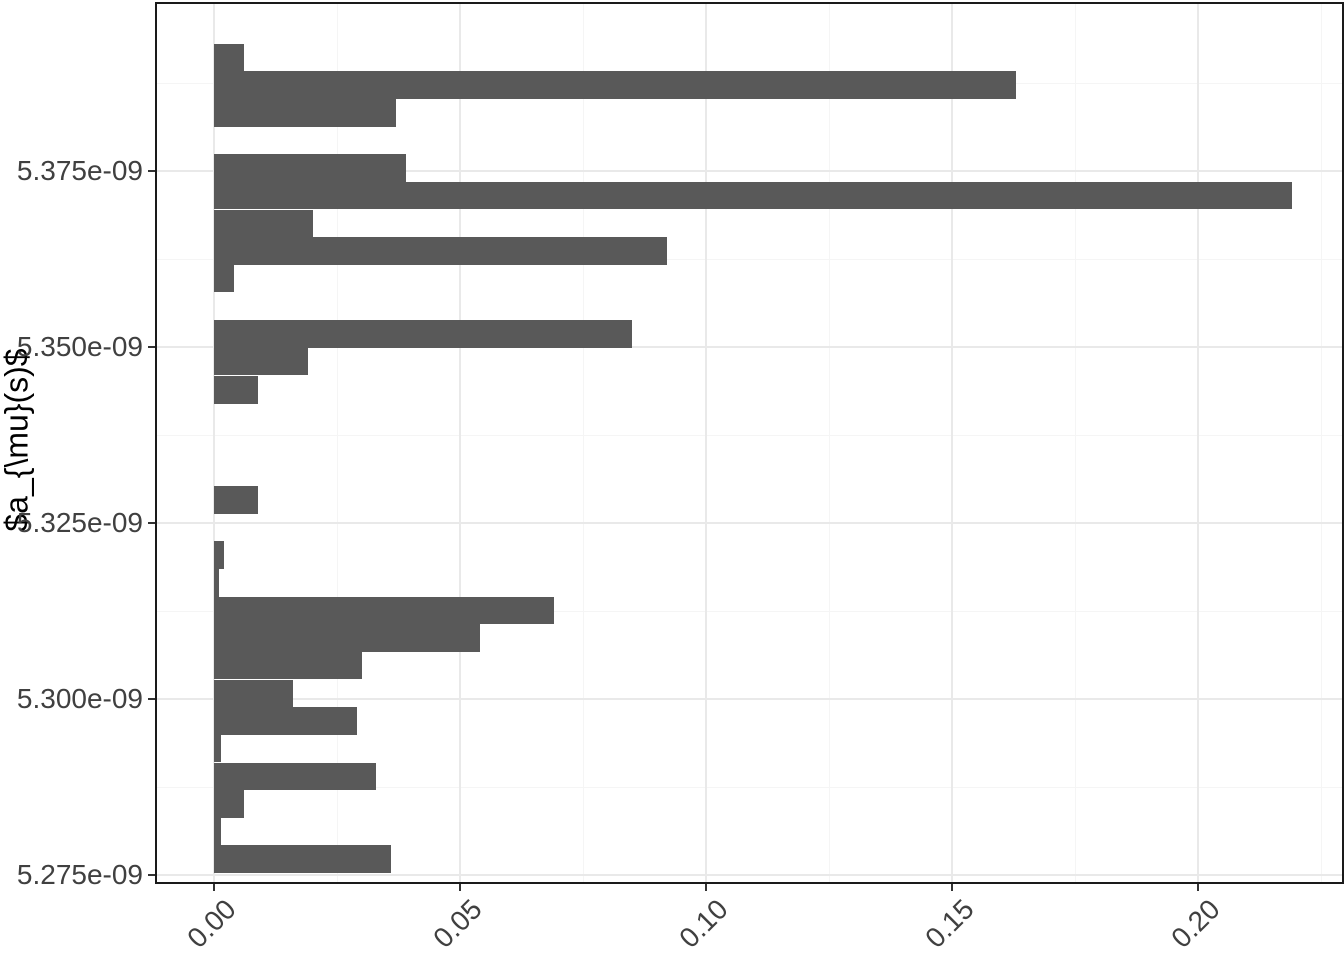 The image size is (1344, 960). I want to click on y-tick-label: 5.275e-09, so click(79, 874).